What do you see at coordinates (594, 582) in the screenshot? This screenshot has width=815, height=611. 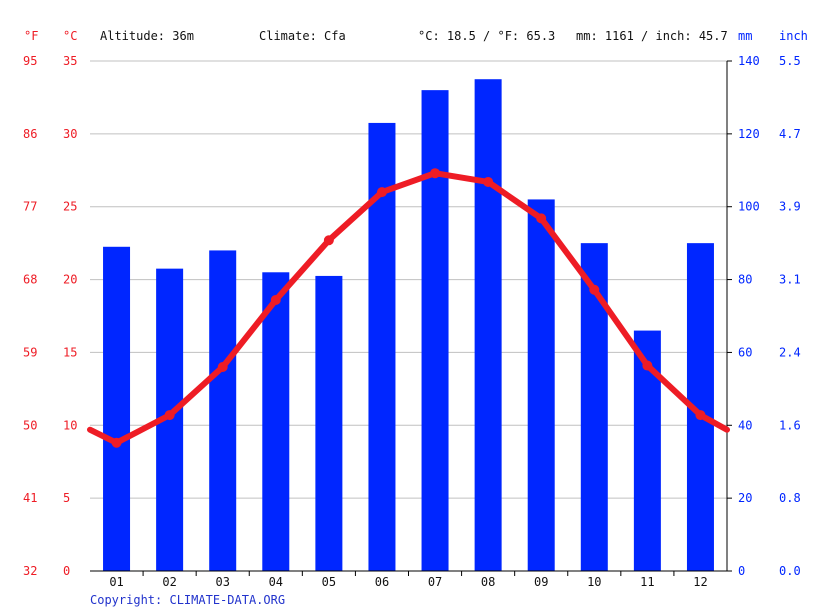 I see `x-tick-label: 10` at bounding box center [594, 582].